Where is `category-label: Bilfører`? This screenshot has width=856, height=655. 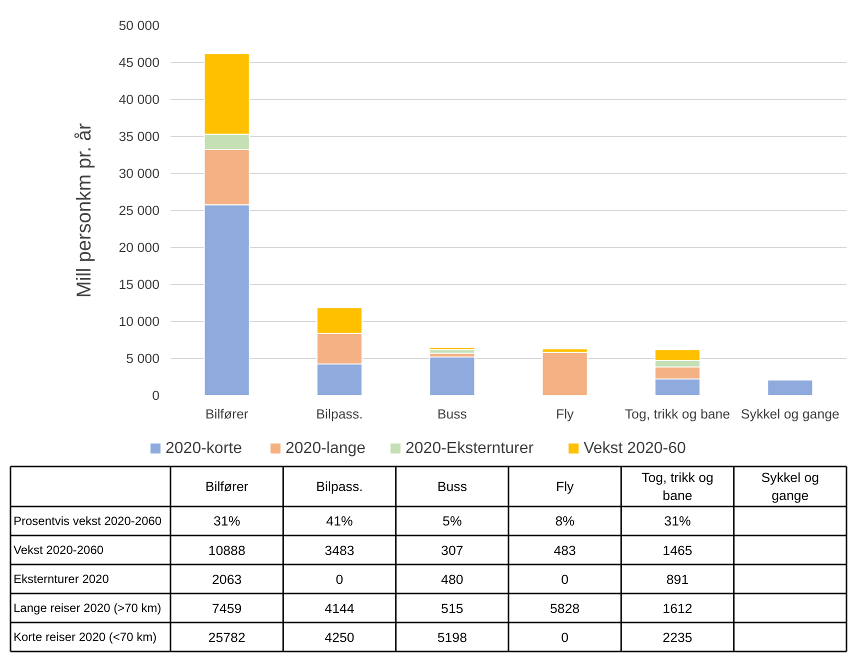 category-label: Bilfører is located at coordinates (226, 486).